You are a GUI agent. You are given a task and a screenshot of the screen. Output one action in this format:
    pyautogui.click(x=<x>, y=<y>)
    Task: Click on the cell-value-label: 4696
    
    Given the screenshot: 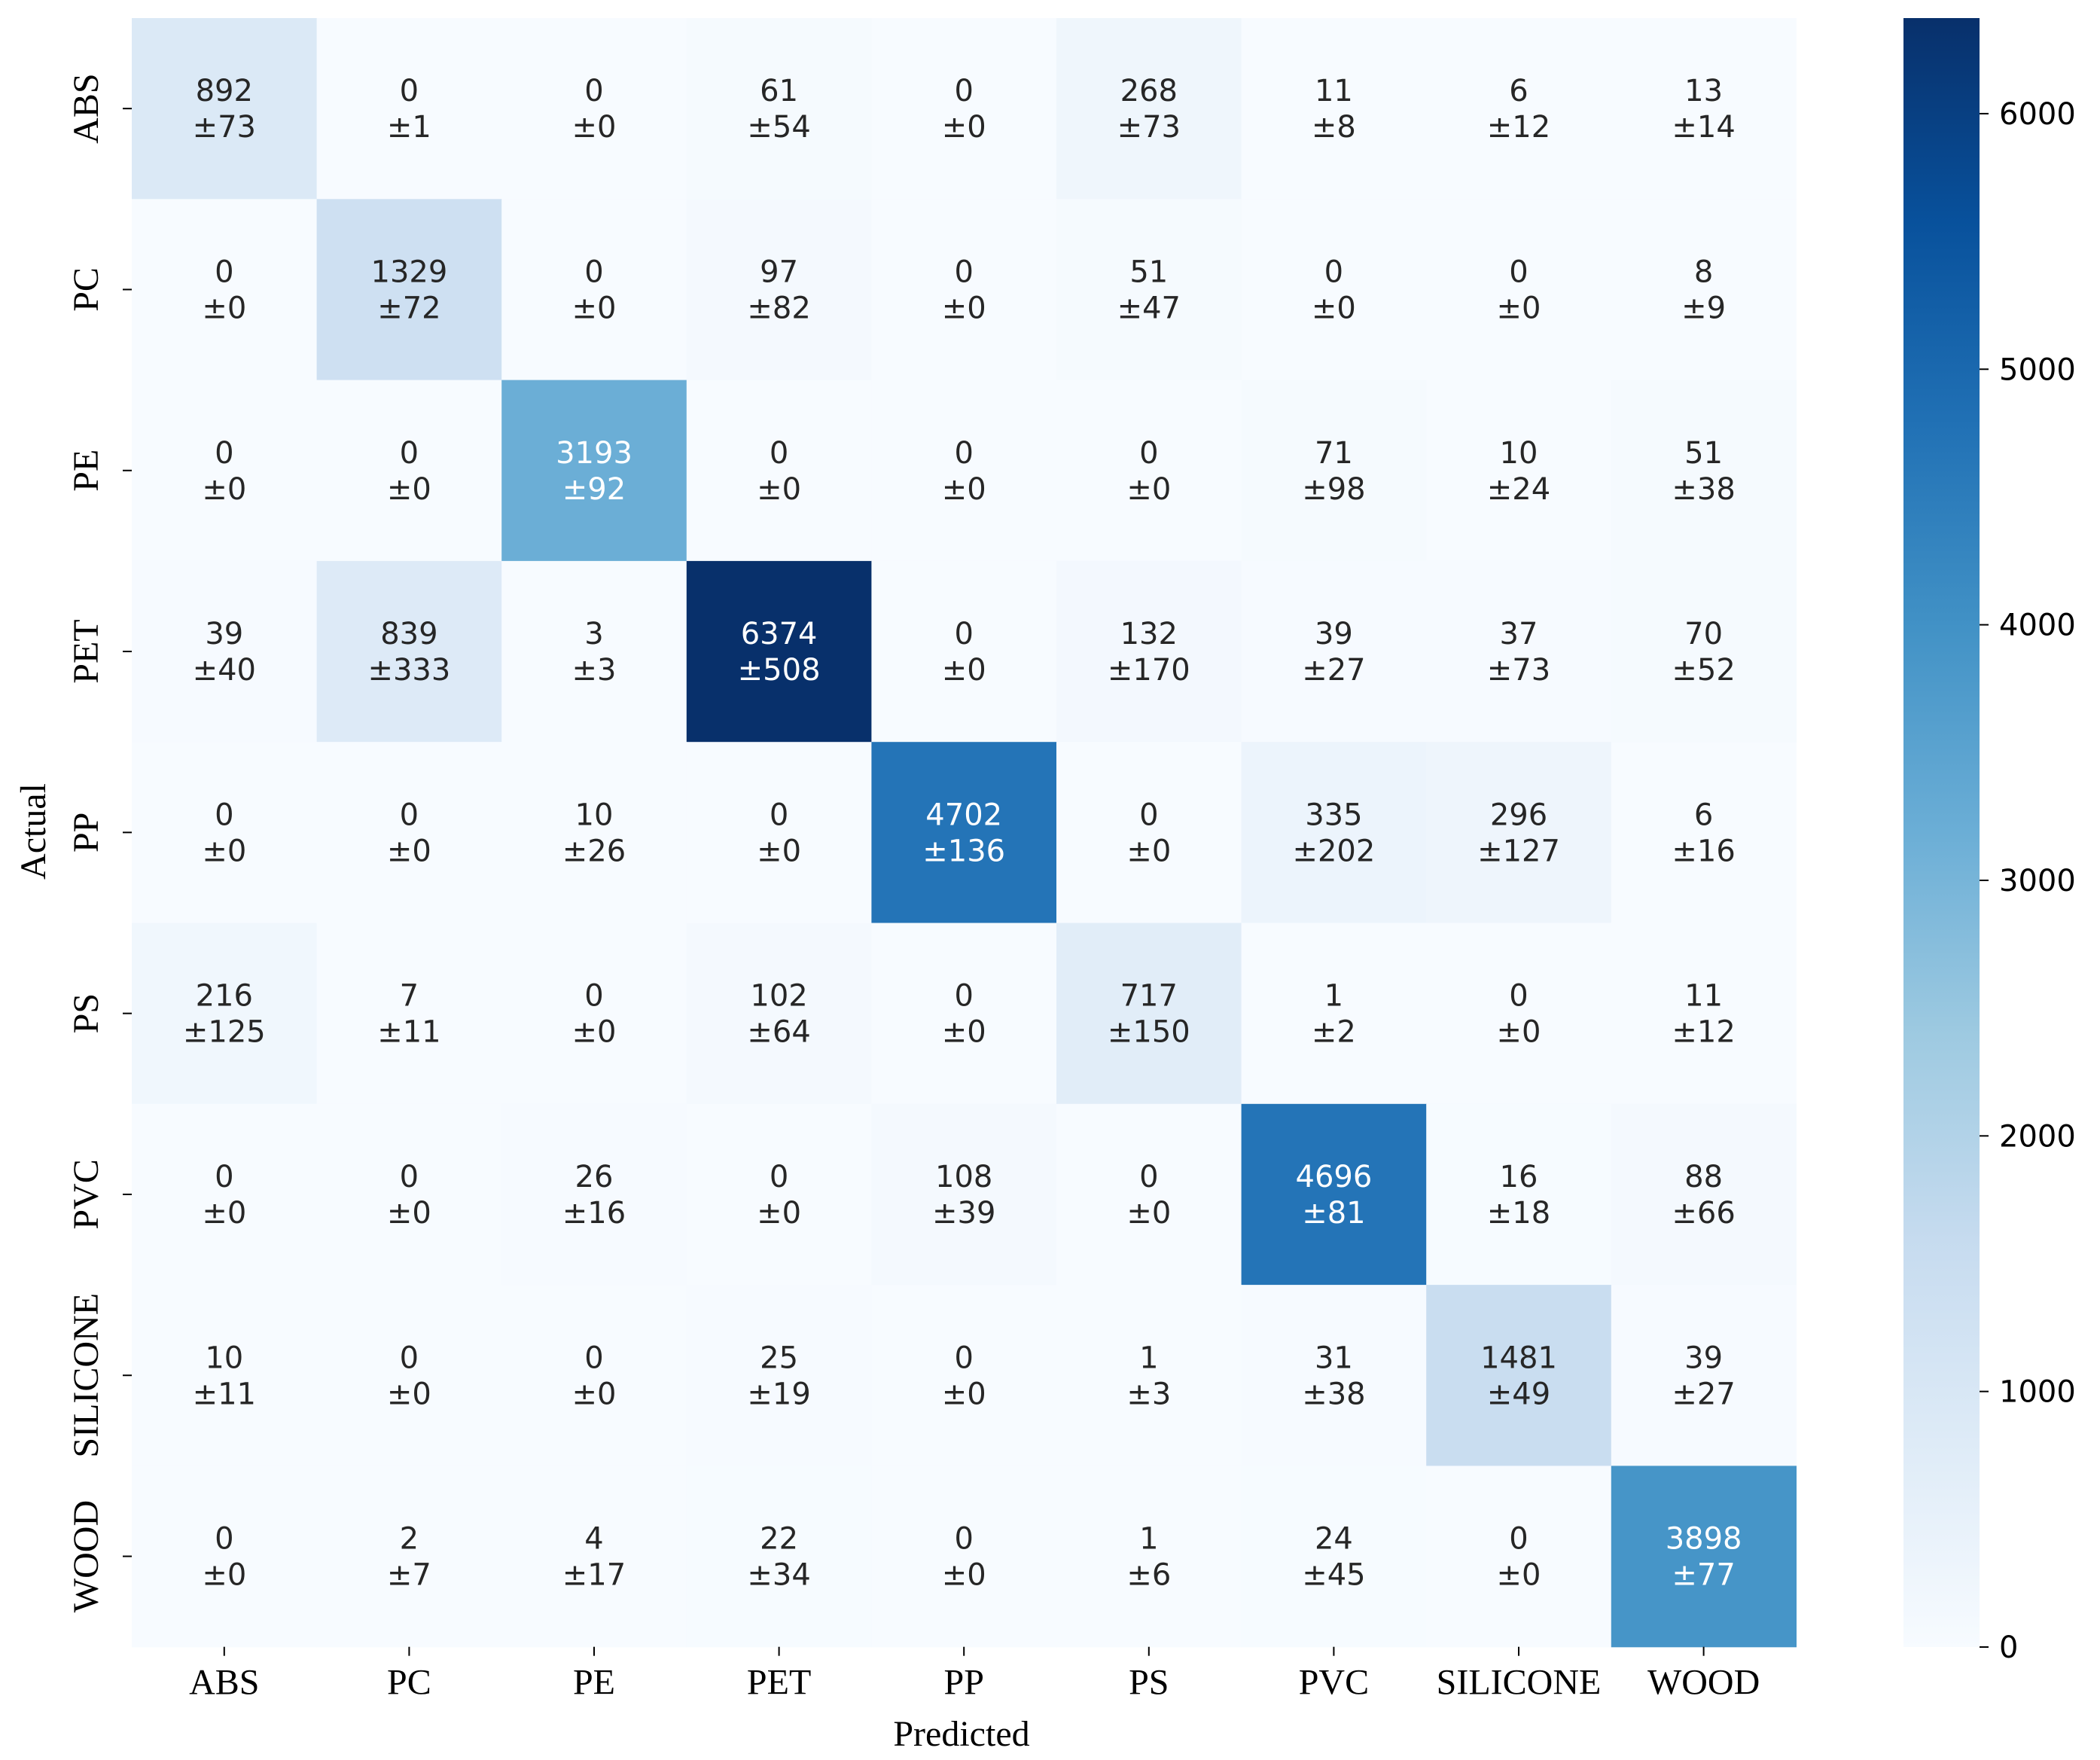 What is the action you would take?
    pyautogui.click(x=1334, y=1177)
    